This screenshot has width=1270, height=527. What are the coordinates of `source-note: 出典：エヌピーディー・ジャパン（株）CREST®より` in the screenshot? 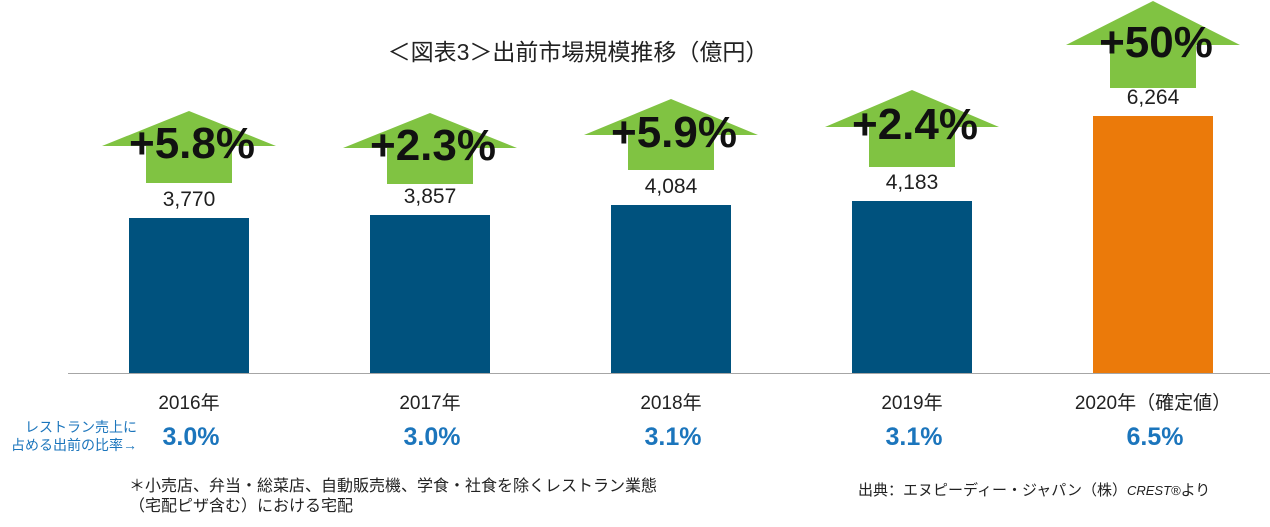 It's located at (1034, 491).